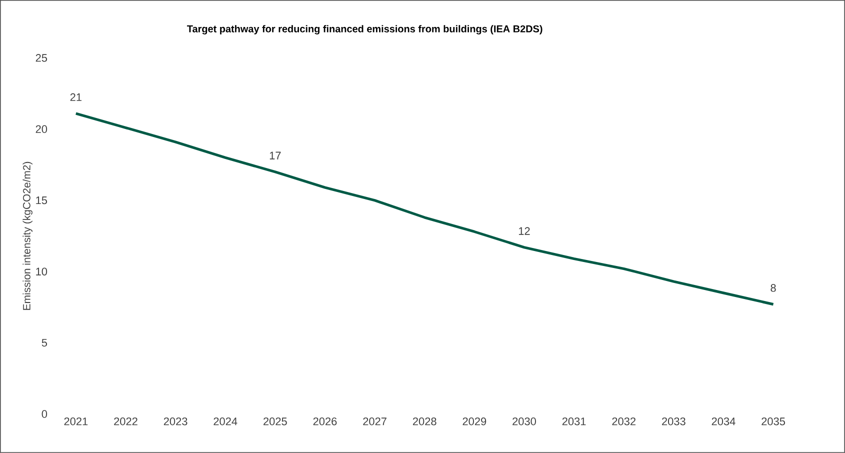  What do you see at coordinates (674, 422) in the screenshot?
I see `x-tick-label: 2033` at bounding box center [674, 422].